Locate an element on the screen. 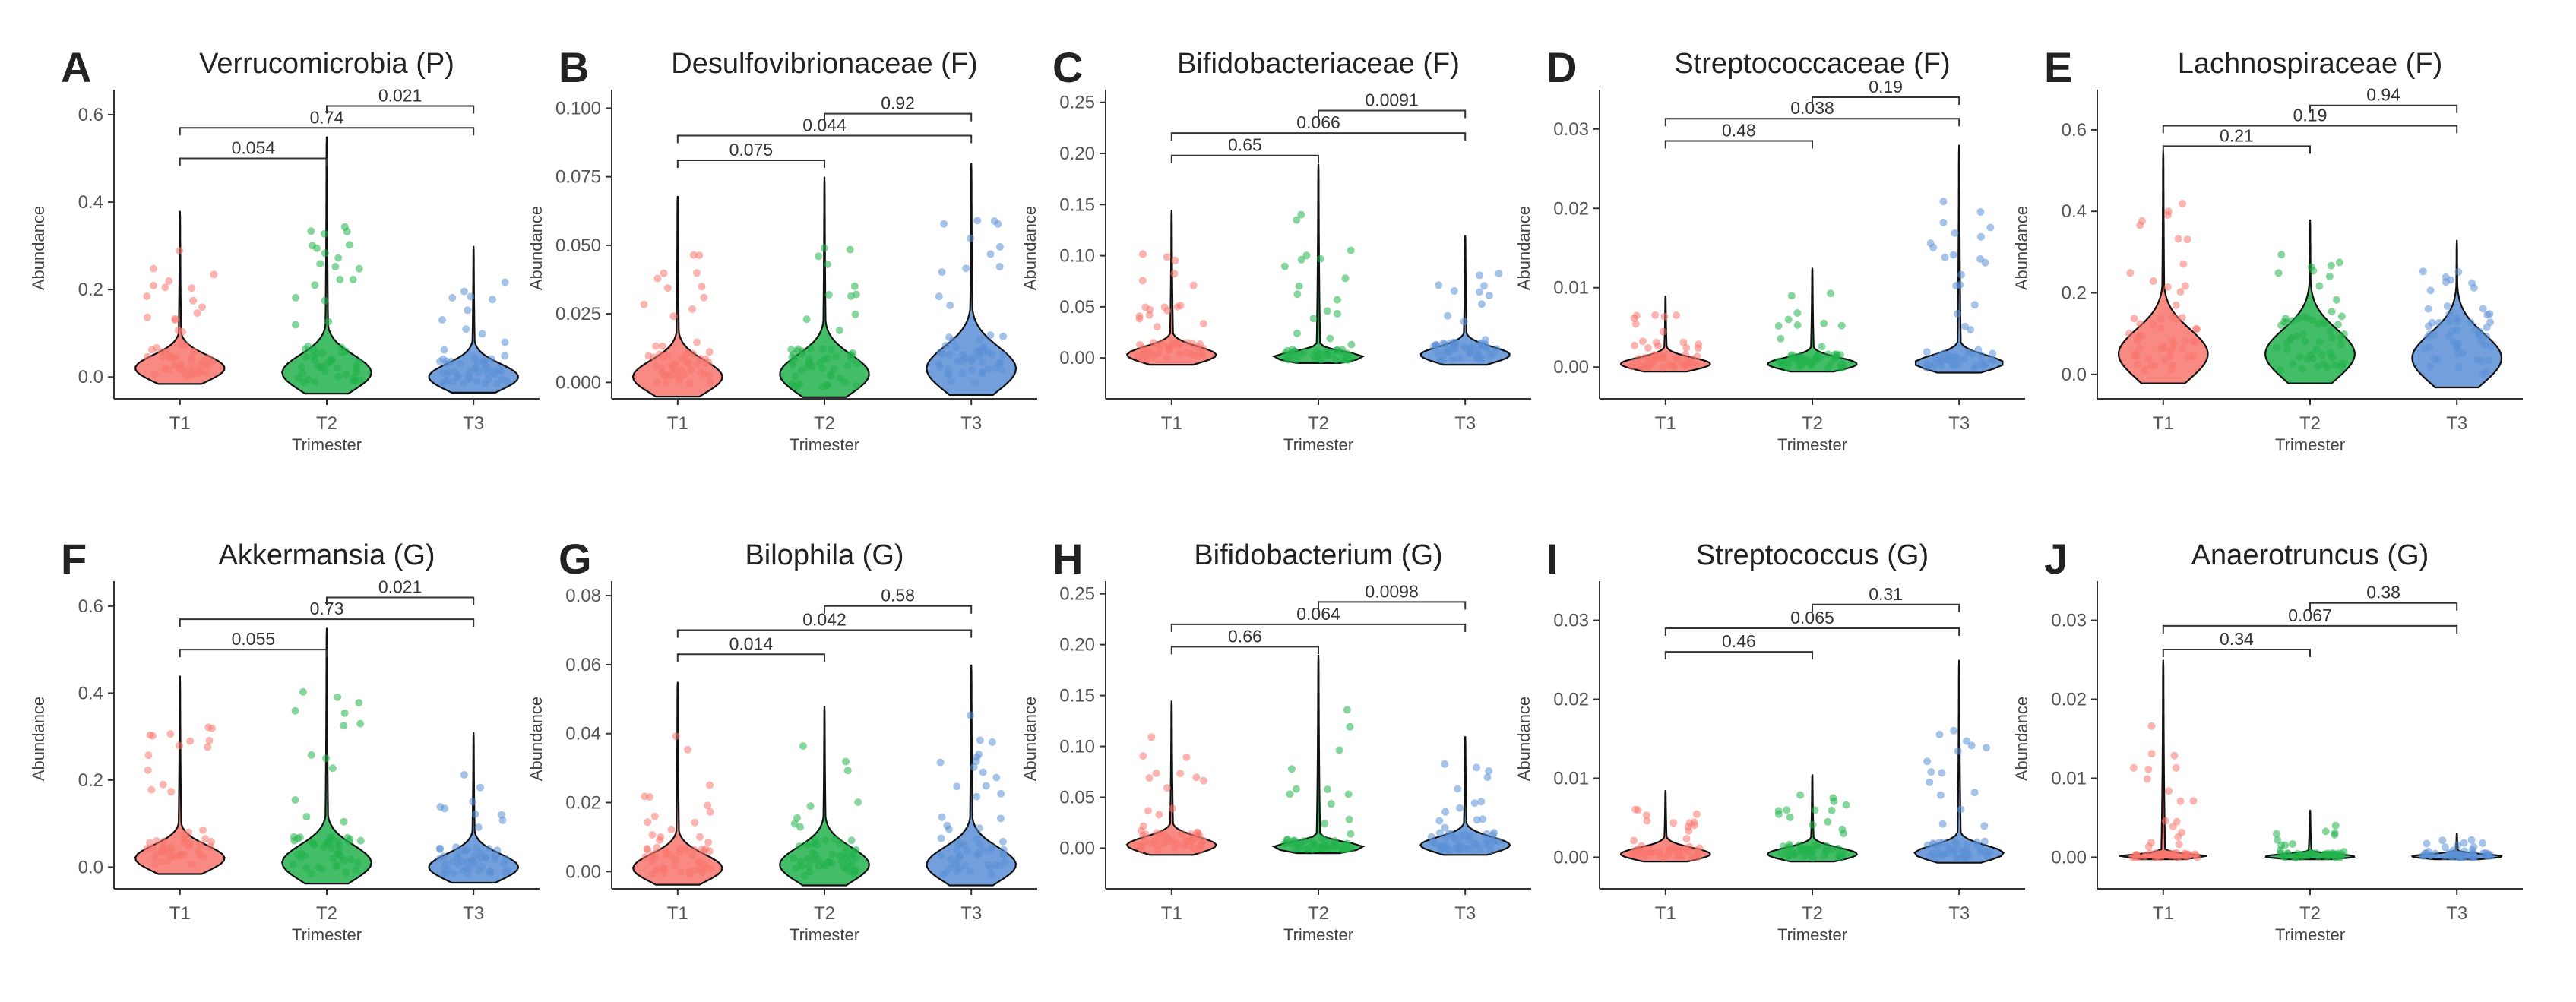 Image resolution: width=2576 pixels, height=1002 pixels. y-axis-title: Abundance is located at coordinates (2021, 248).